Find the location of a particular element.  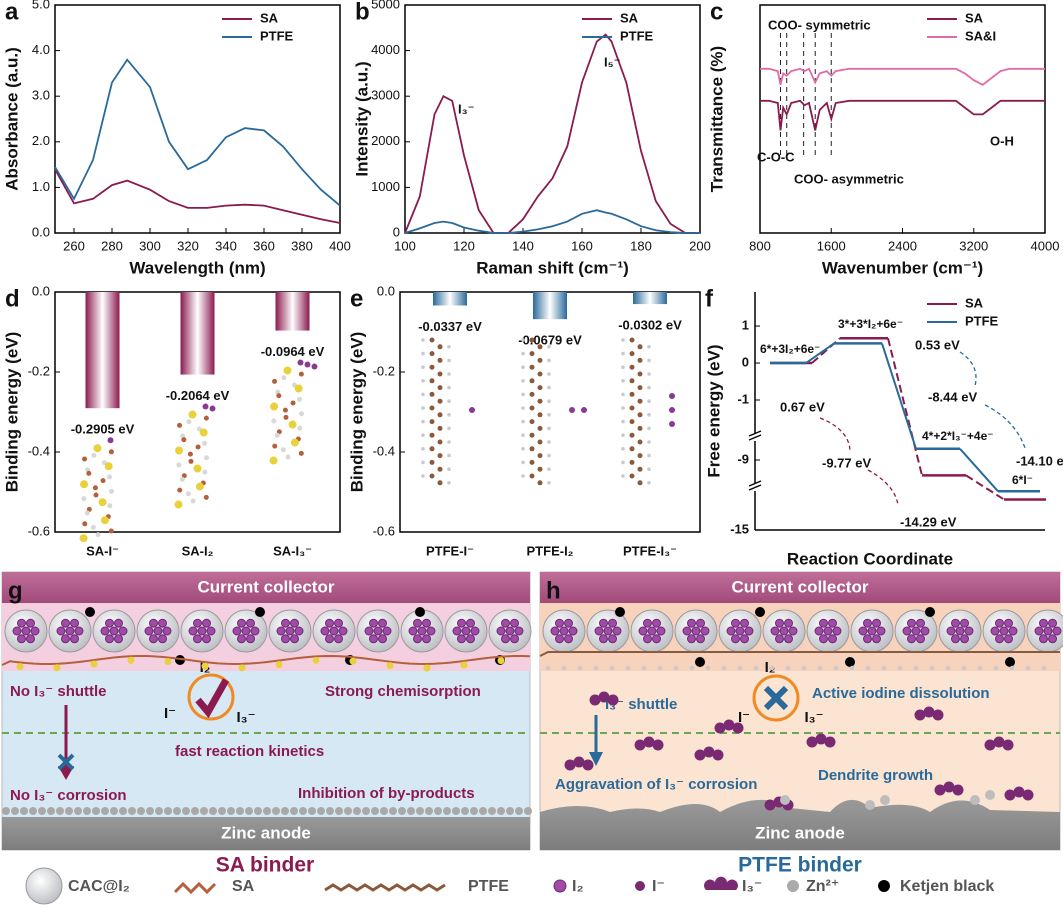

caption: PTFE binder is located at coordinates (800, 865).